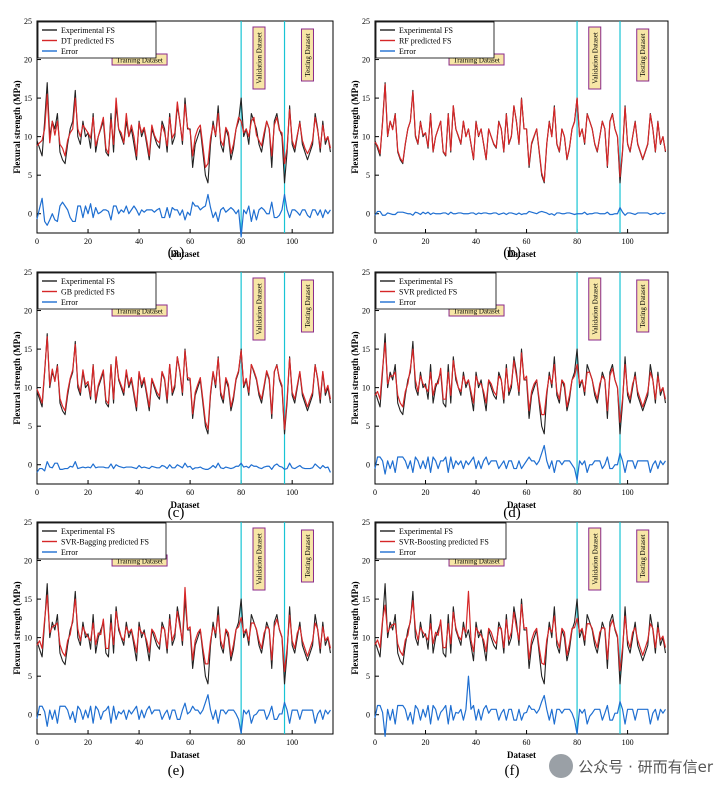  Describe the element at coordinates (366, 311) in the screenshot. I see `y-tick-label: 20` at that location.